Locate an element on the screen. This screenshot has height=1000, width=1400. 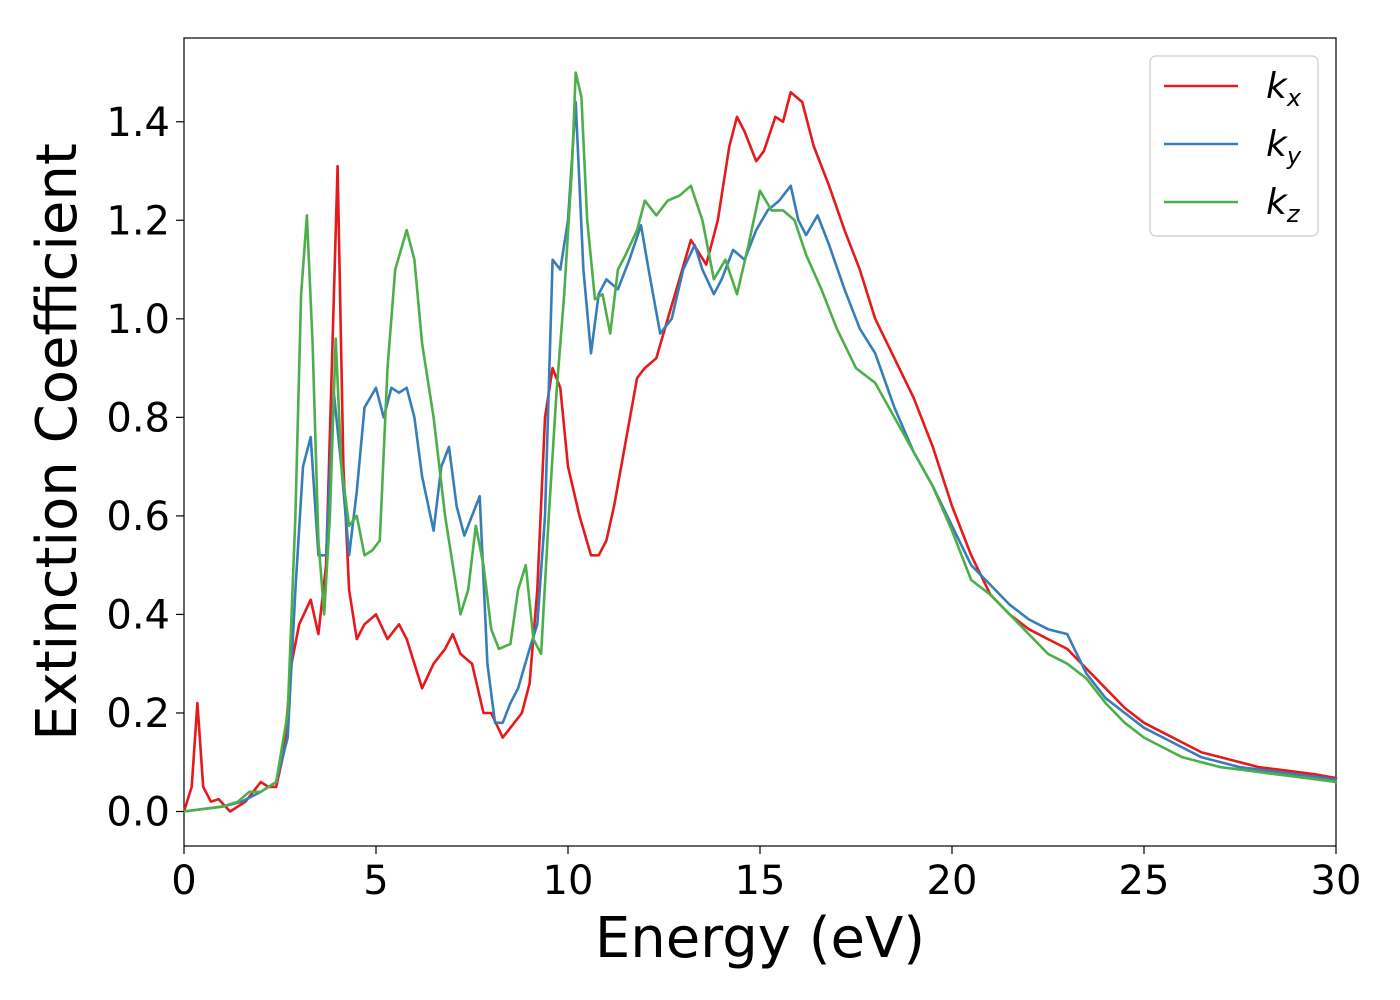
y-axis-title: Extinction Coefficient is located at coordinates (57, 442).